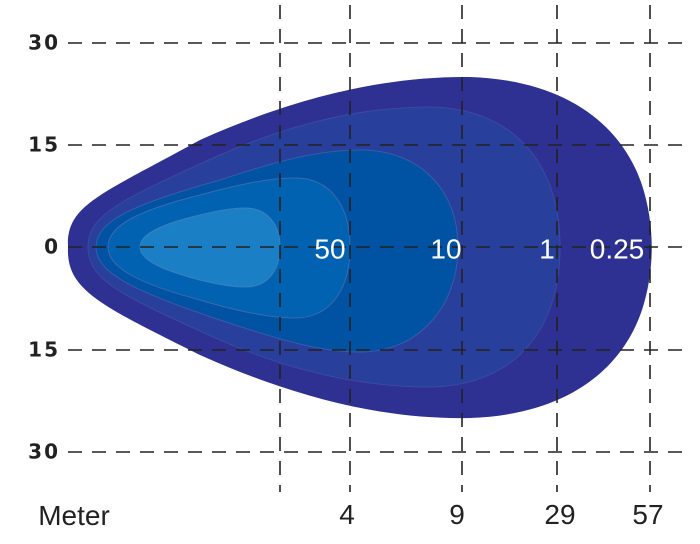 The image size is (700, 544). What do you see at coordinates (647, 514) in the screenshot?
I see `x-label: 57` at bounding box center [647, 514].